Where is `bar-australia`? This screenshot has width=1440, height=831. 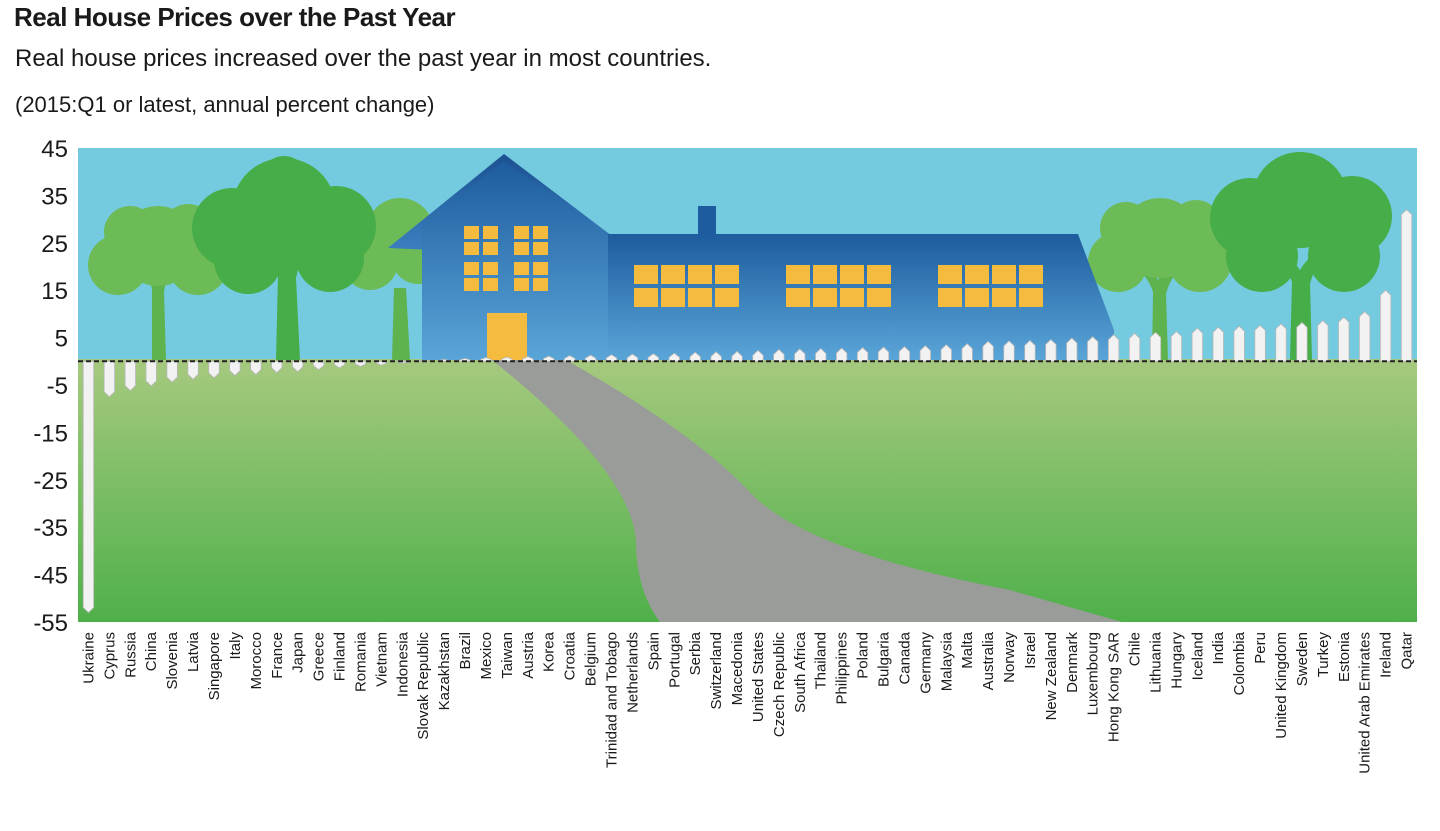 bar-australia is located at coordinates (988, 351).